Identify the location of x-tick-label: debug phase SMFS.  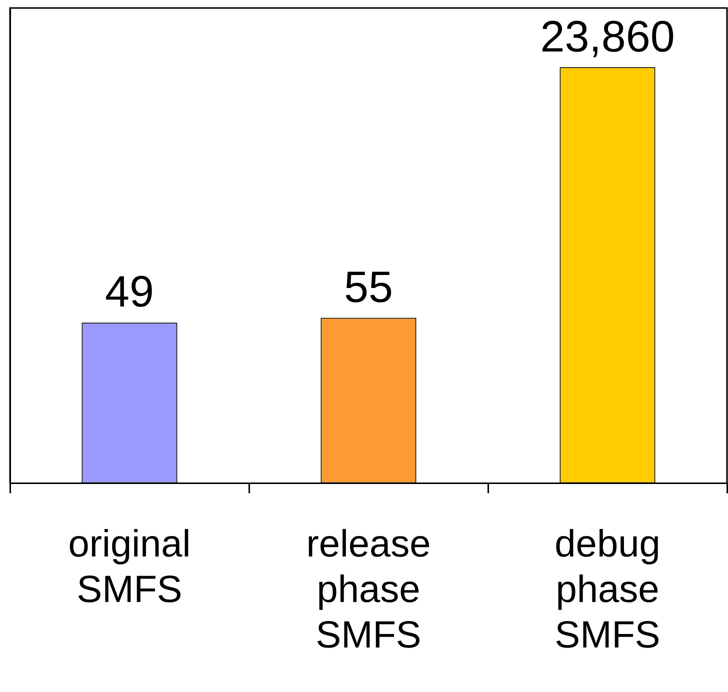
(607, 590).